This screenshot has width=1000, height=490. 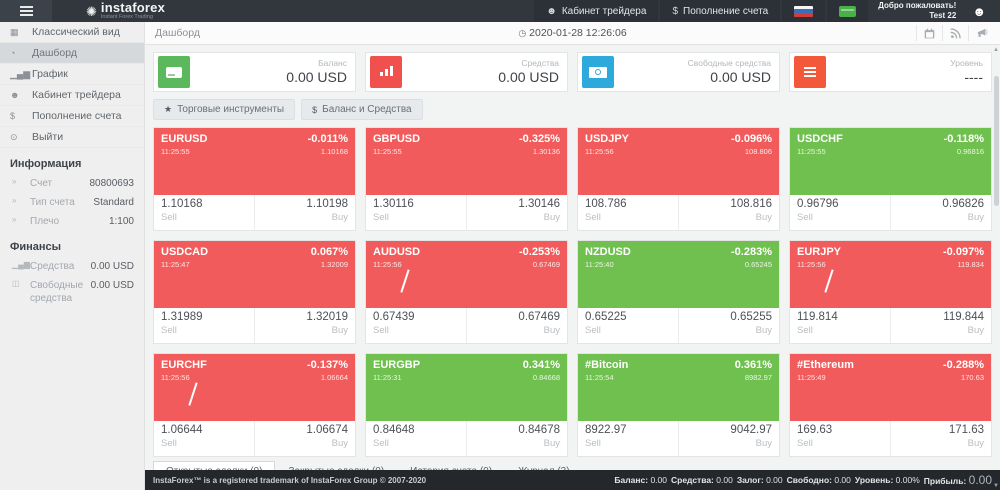 I want to click on payment-card-button, so click(x=848, y=11).